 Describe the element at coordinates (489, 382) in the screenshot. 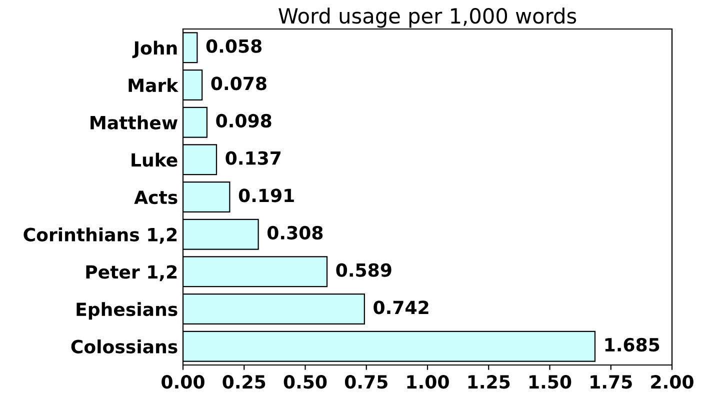

I see `x-tick-label: 1.25` at that location.